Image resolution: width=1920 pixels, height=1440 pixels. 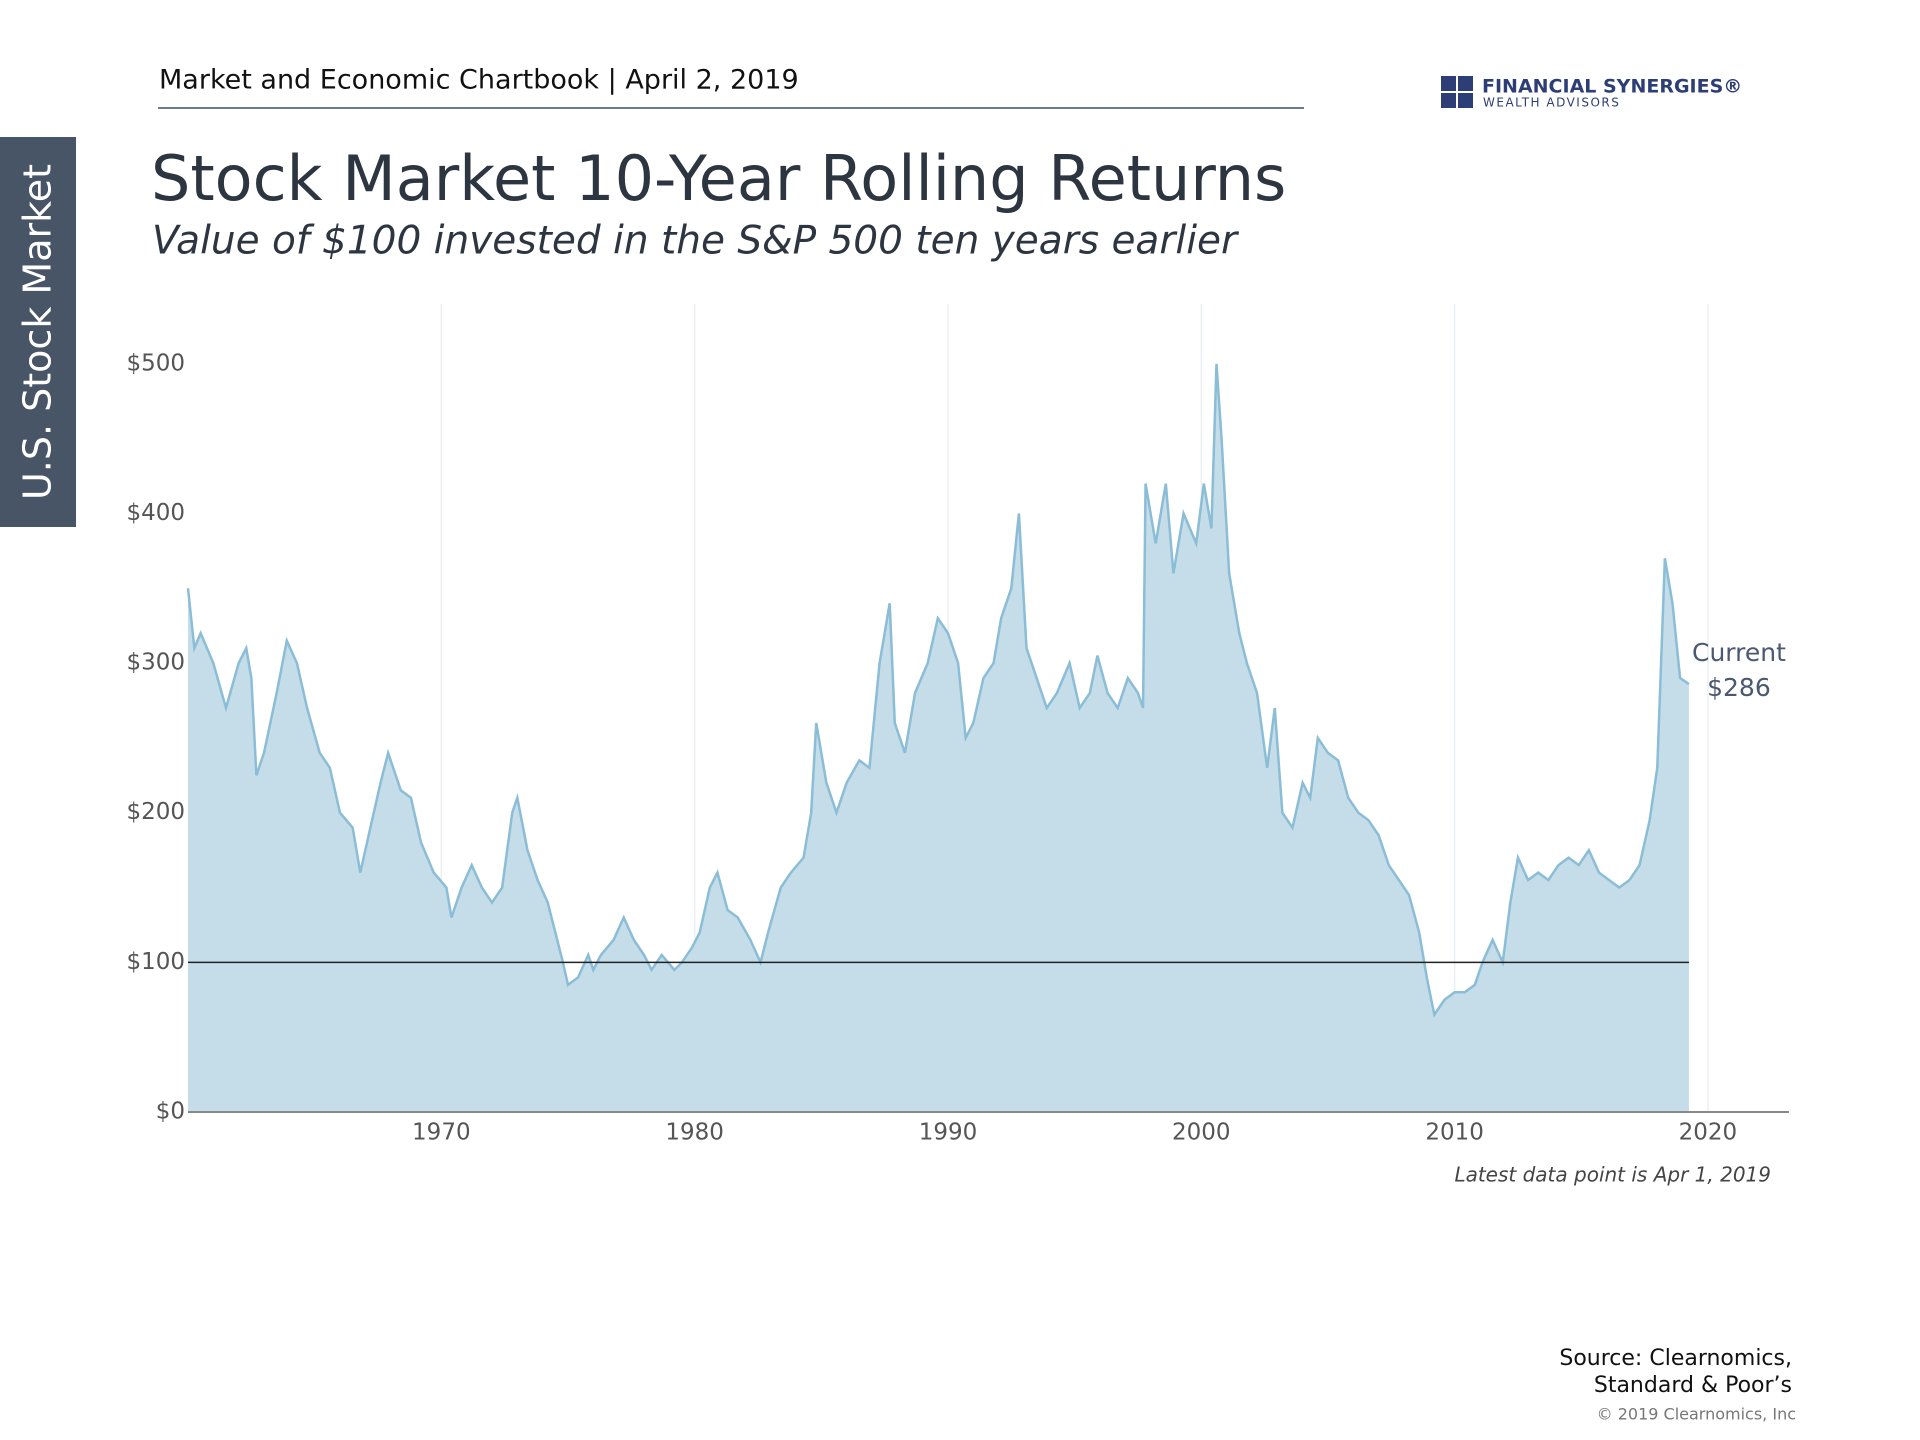 What do you see at coordinates (694, 1133) in the screenshot?
I see `x-tick-label: 1980` at bounding box center [694, 1133].